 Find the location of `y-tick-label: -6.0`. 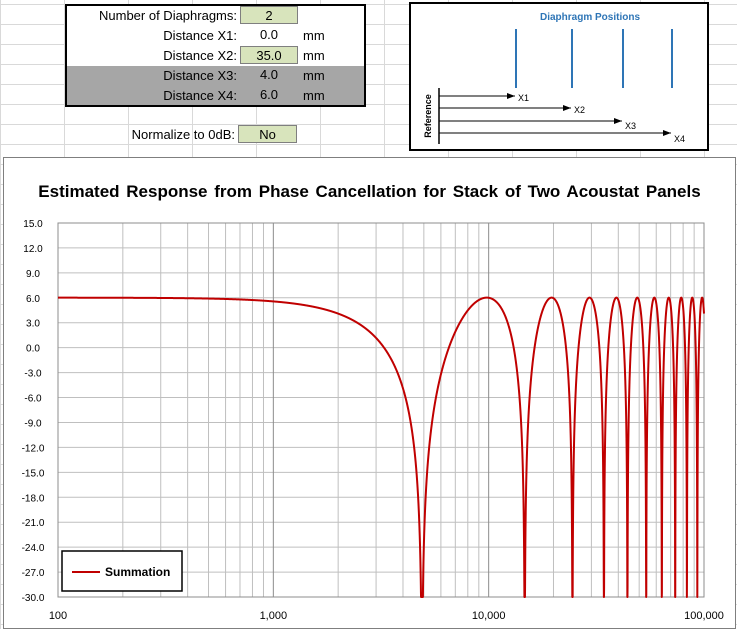

y-tick-label: -6.0 is located at coordinates (33, 399).